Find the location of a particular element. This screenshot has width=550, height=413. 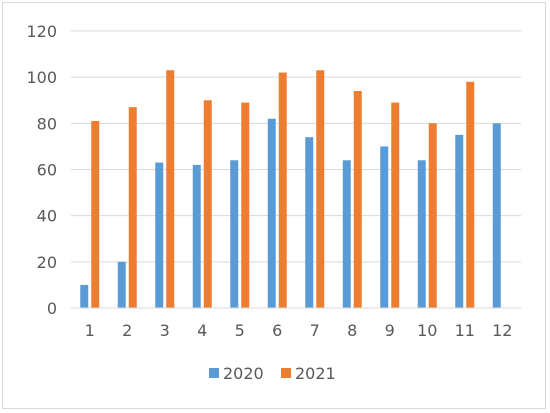

legend-swatch-2020 is located at coordinates (214, 373).